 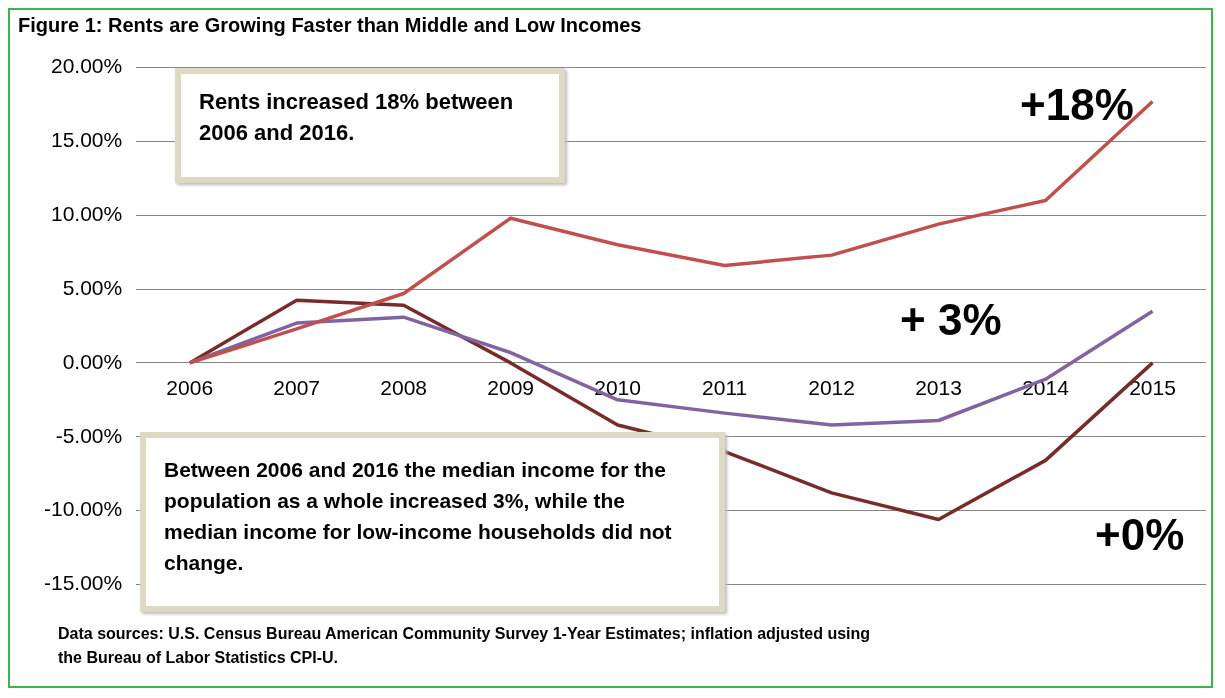 I want to click on x-tick-label: 2015, so click(x=1152, y=388).